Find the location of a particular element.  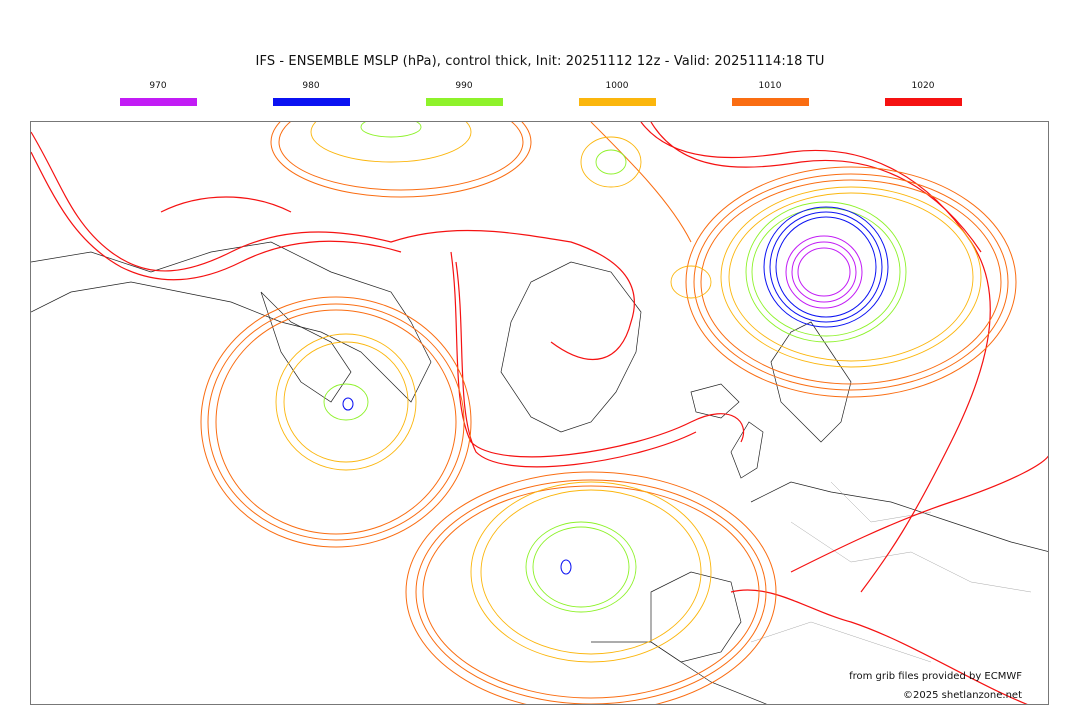

legend-item-980: 980 is located at coordinates (311, 93).